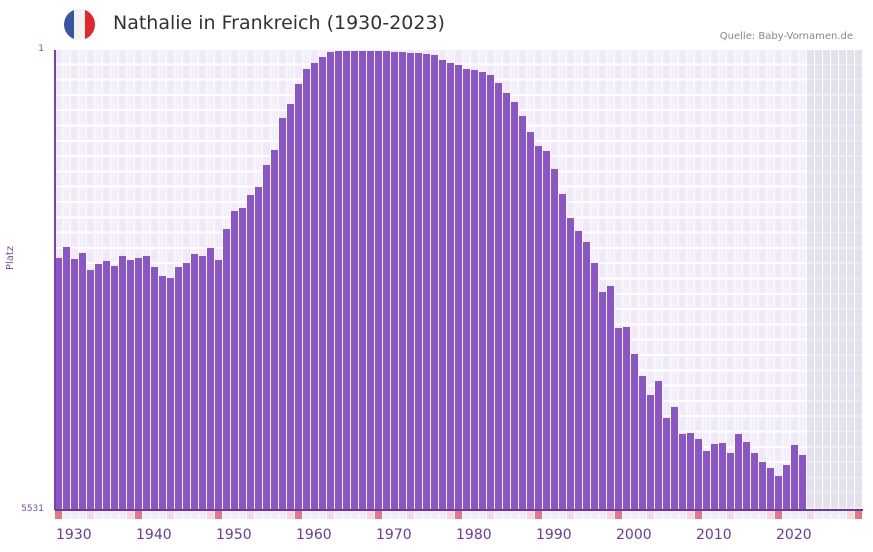  Describe the element at coordinates (298, 297) in the screenshot. I see `bar-1960` at that location.